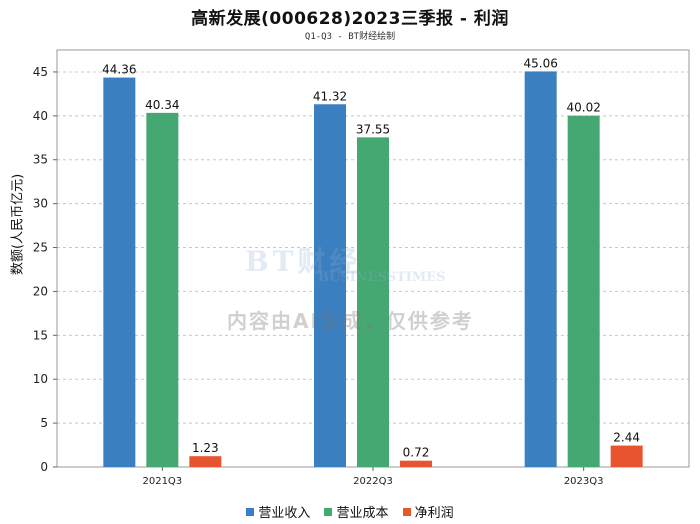  I want to click on y-tick-label: 10, so click(40, 379).